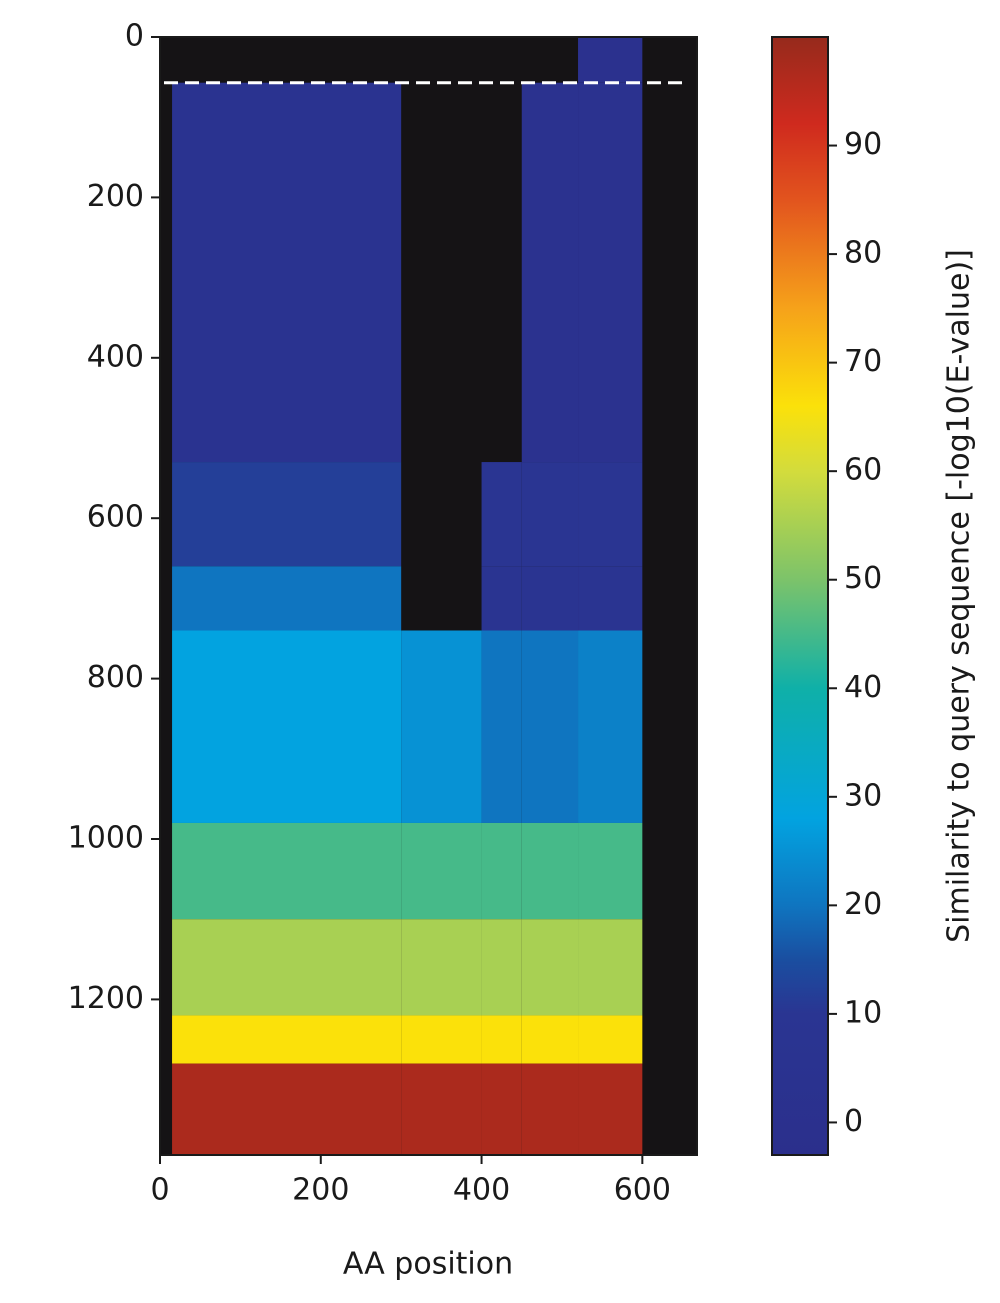 Image resolution: width=1000 pixels, height=1303 pixels. I want to click on colorbar-tick-label: 50, so click(863, 578).